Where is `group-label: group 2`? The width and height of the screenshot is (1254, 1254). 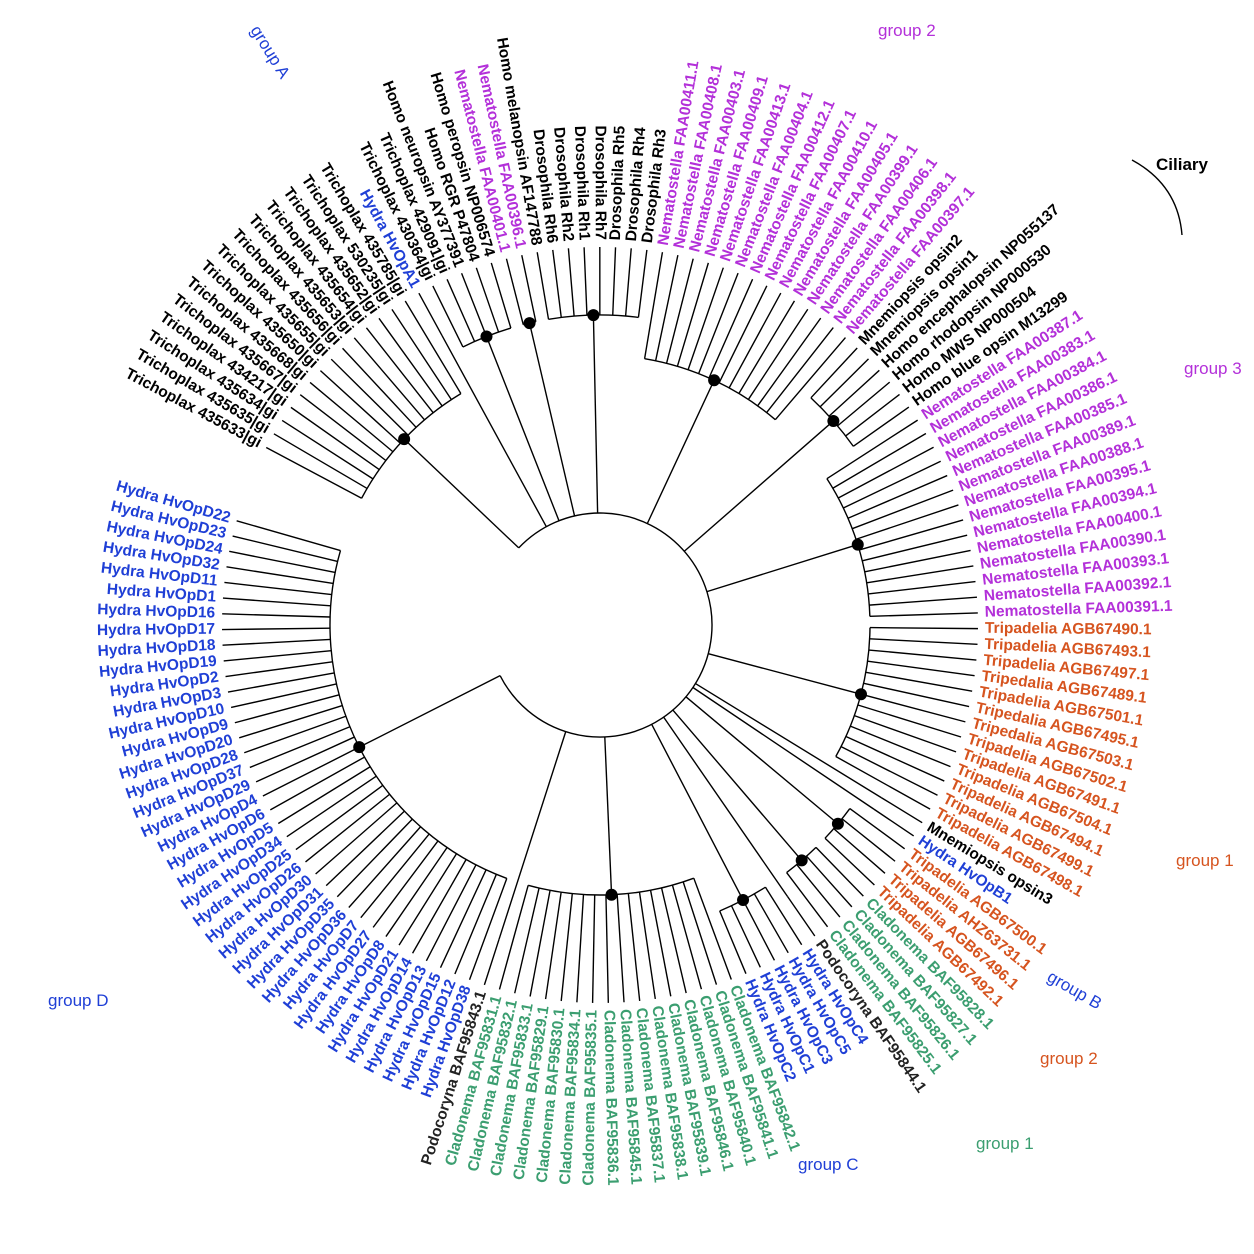 group-label: group 2 is located at coordinates (1069, 1058).